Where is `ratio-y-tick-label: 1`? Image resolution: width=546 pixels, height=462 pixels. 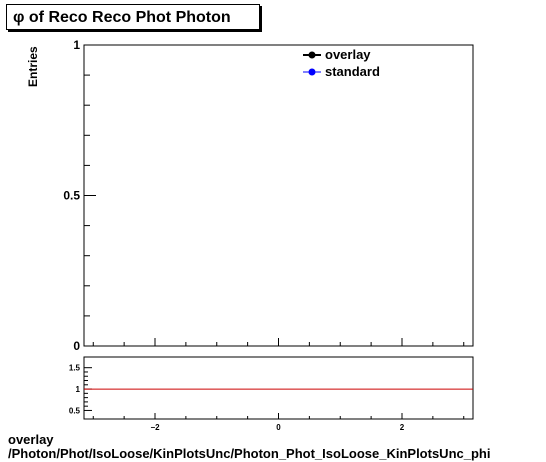
ratio-y-tick-label: 1 is located at coordinates (78, 389).